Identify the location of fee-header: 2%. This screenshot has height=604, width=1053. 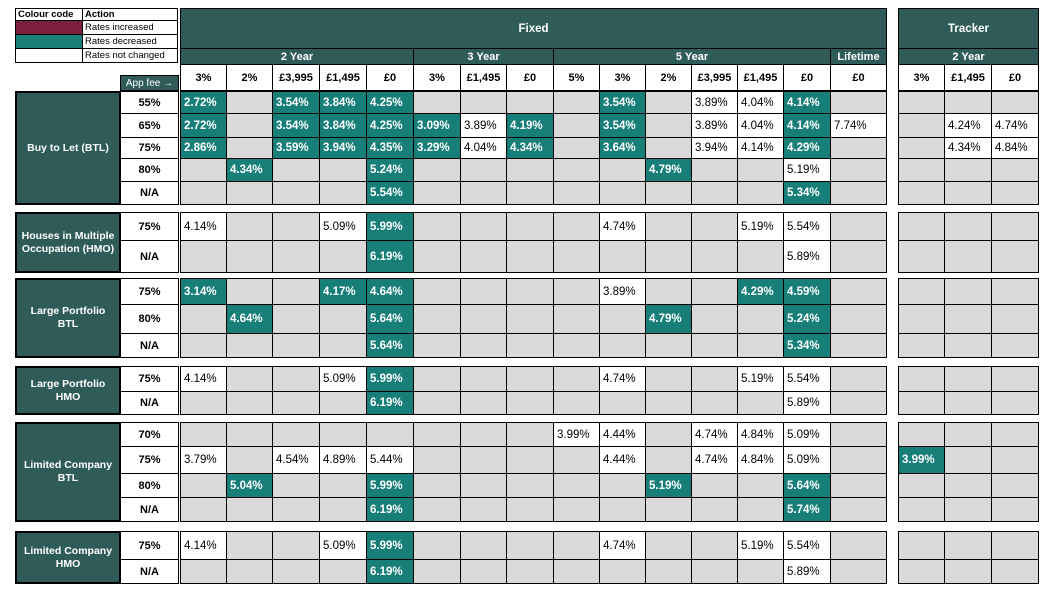
(668, 77).